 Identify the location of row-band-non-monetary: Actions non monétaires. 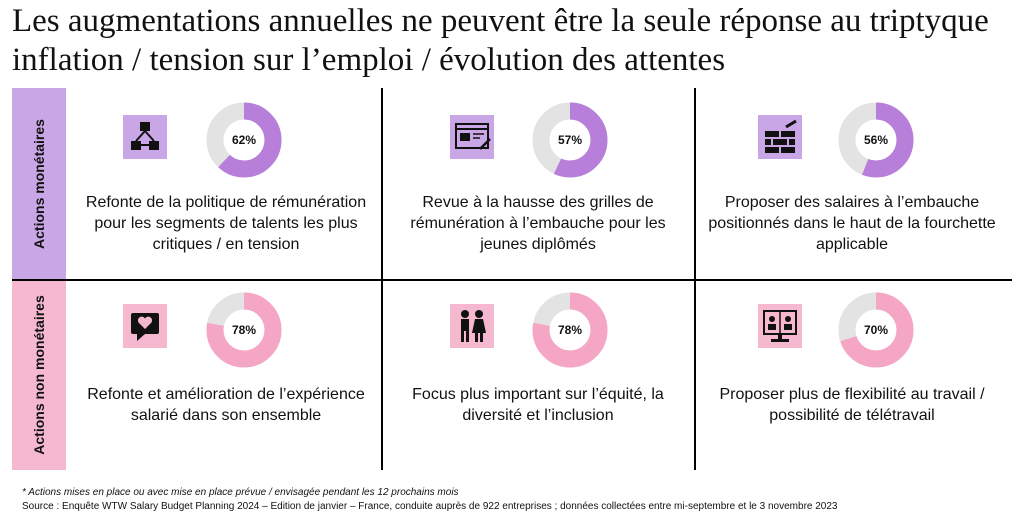
(39, 375).